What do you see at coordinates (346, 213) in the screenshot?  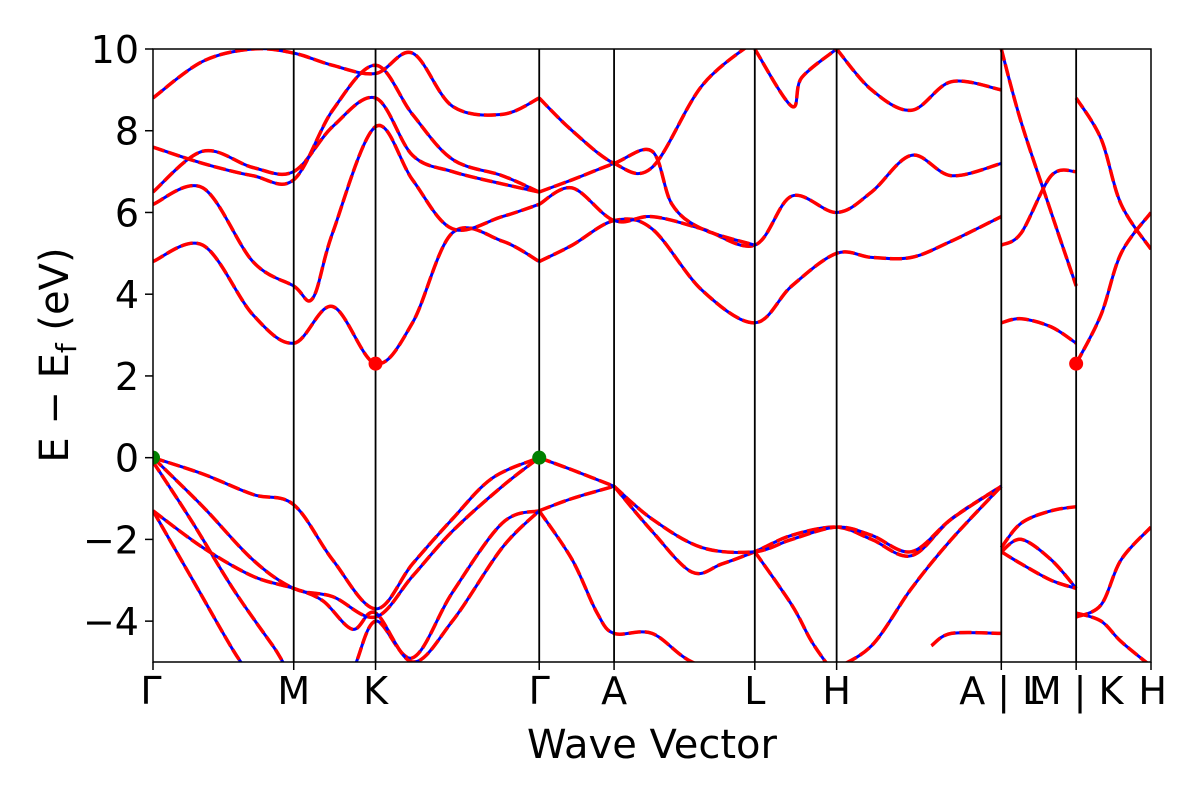 I see `band-19-dashed` at bounding box center [346, 213].